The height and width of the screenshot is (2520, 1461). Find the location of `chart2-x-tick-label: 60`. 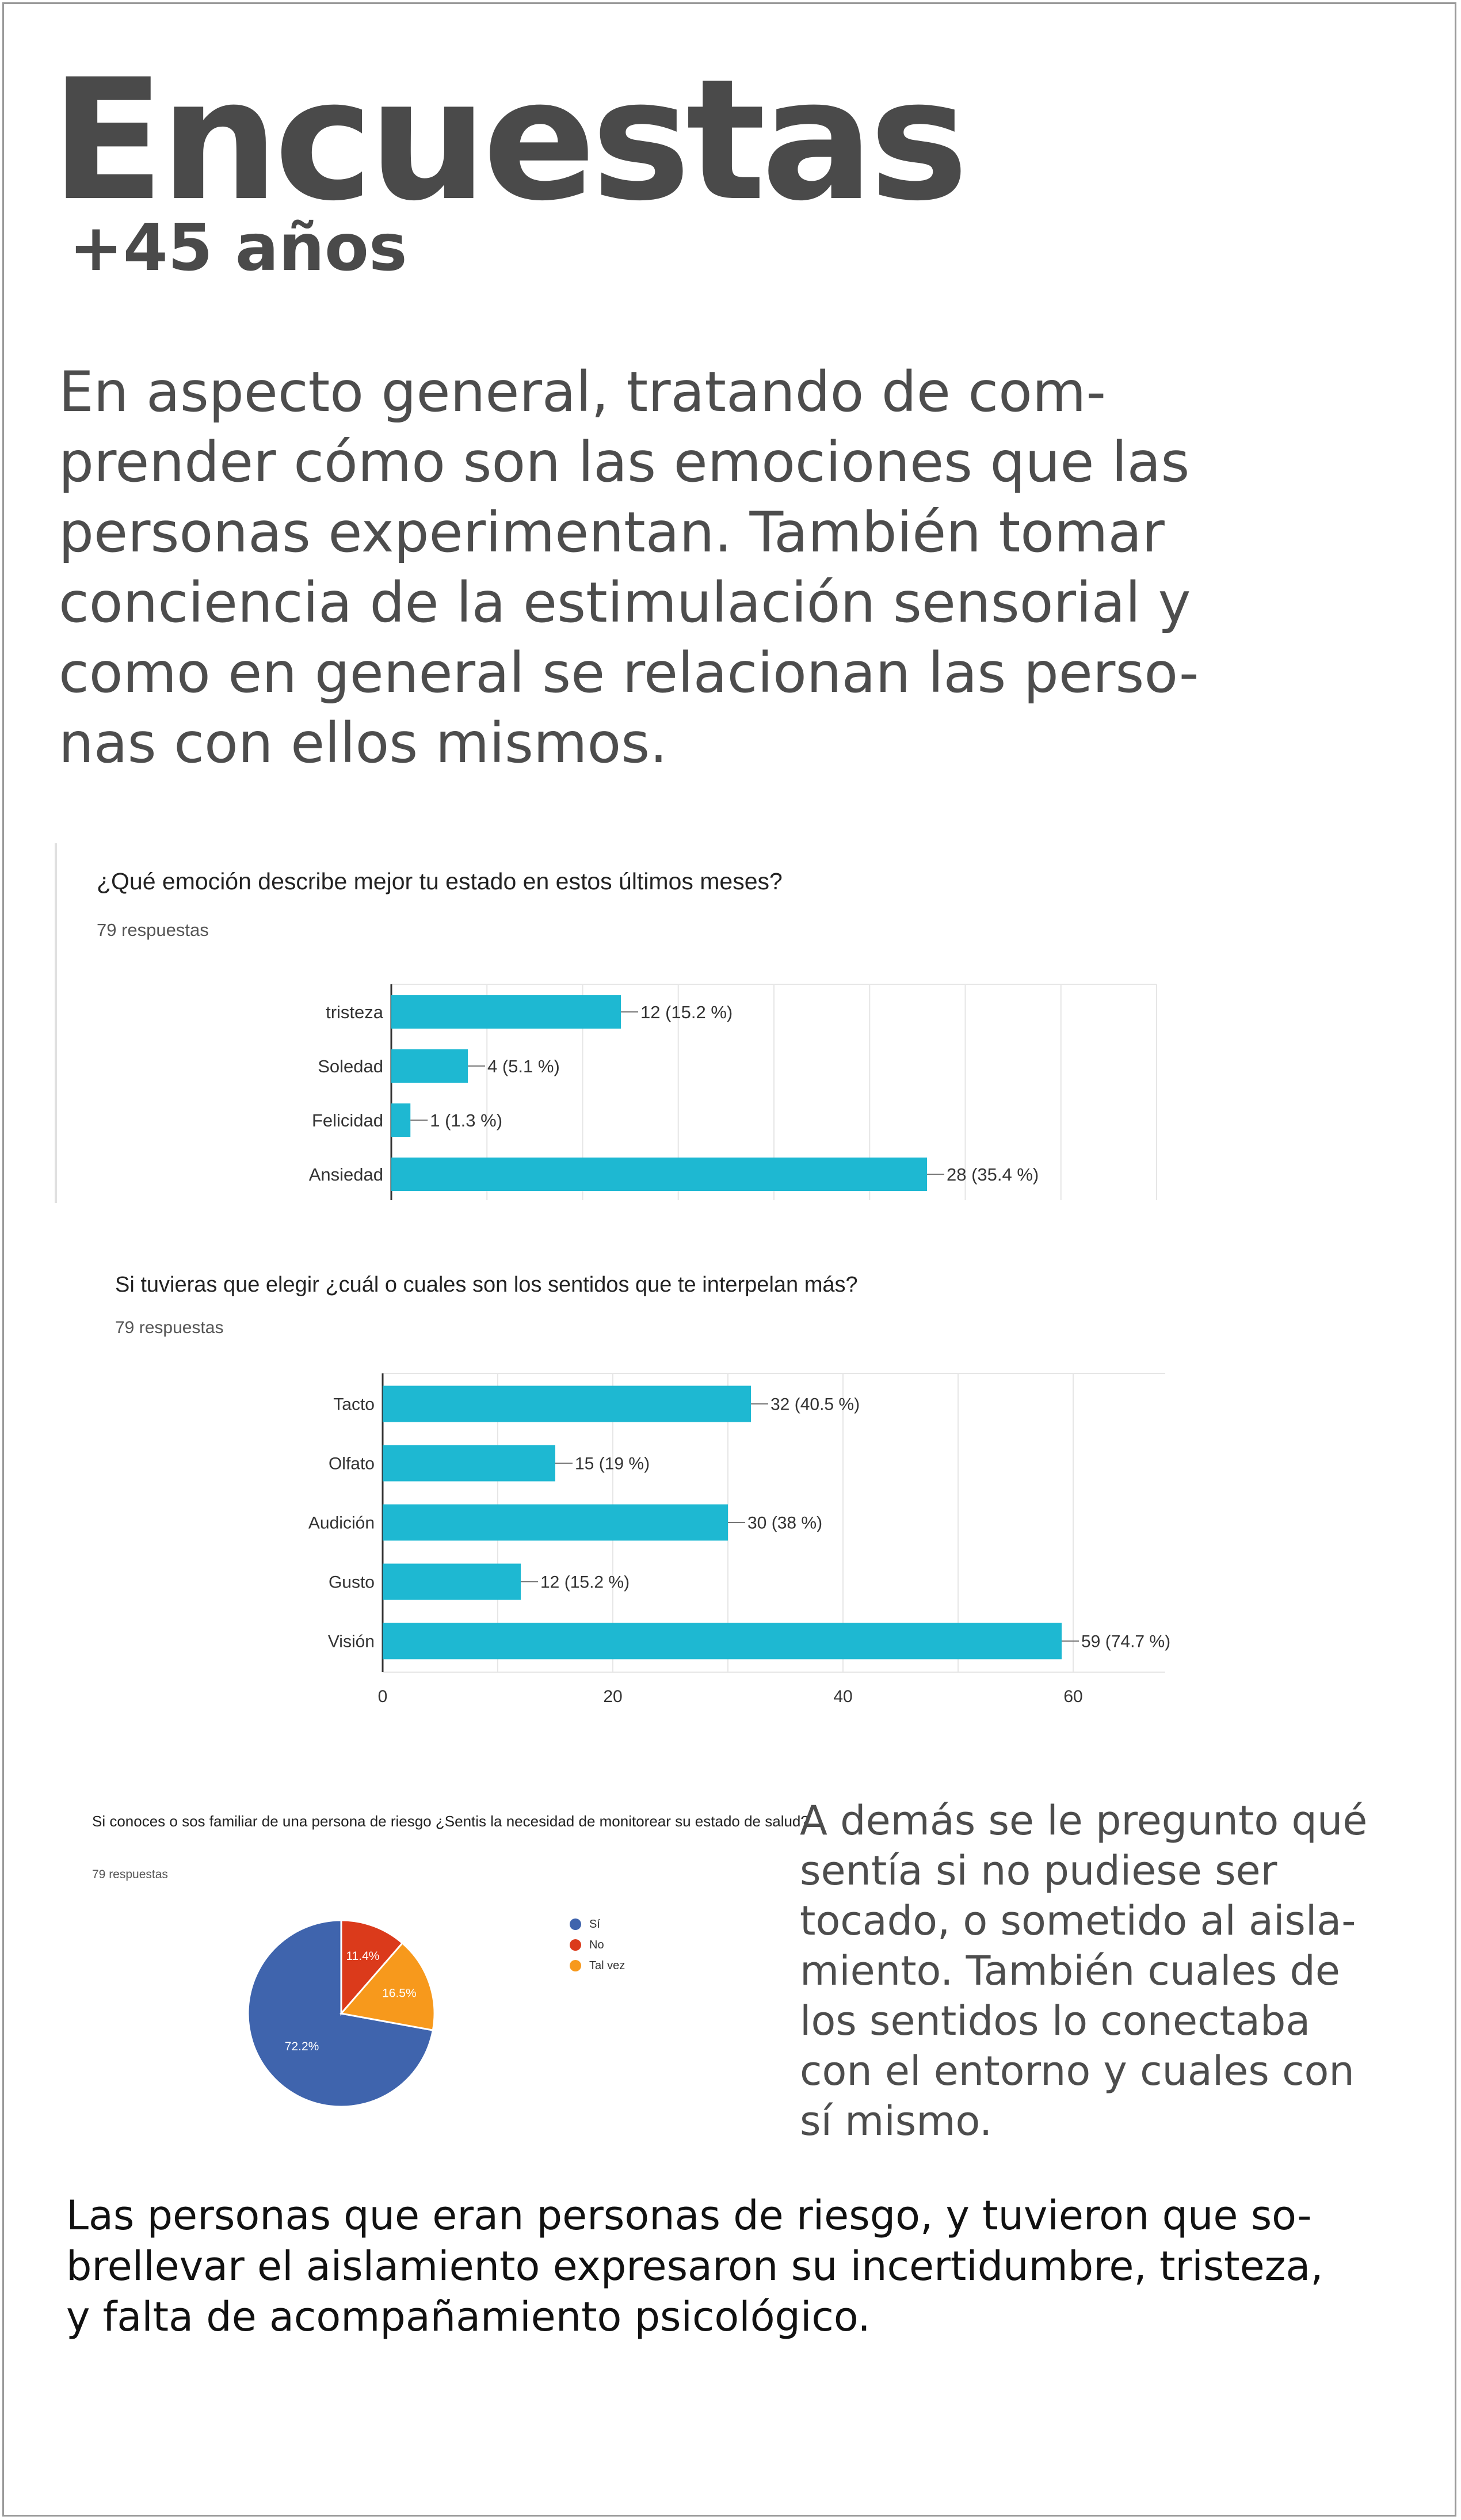

chart2-x-tick-label: 60 is located at coordinates (1072, 1696).